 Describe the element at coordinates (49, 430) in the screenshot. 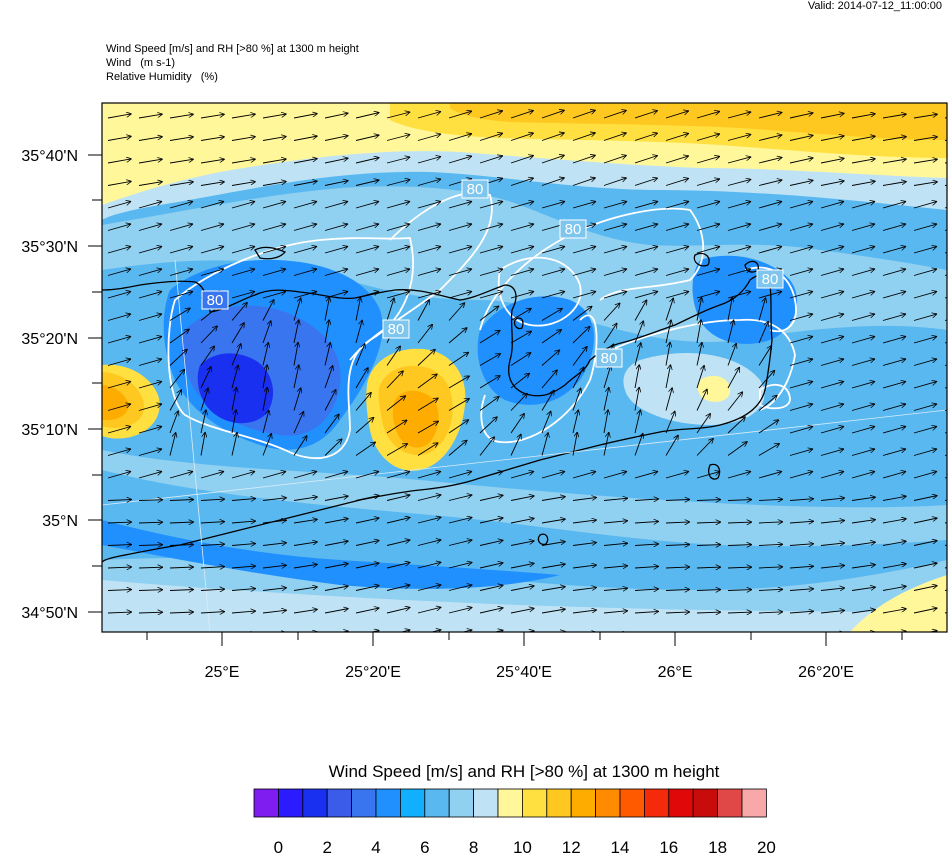

I see `lat-label: 35°10'N` at that location.